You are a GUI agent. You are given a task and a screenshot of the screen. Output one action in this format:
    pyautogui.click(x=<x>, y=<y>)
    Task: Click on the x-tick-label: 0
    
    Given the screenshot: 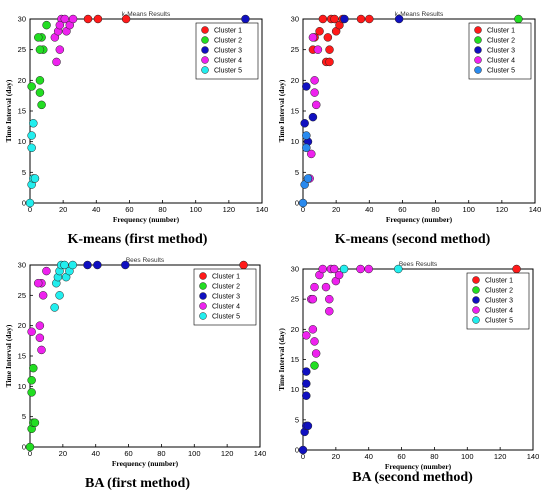 What is the action you would take?
    pyautogui.click(x=30, y=453)
    